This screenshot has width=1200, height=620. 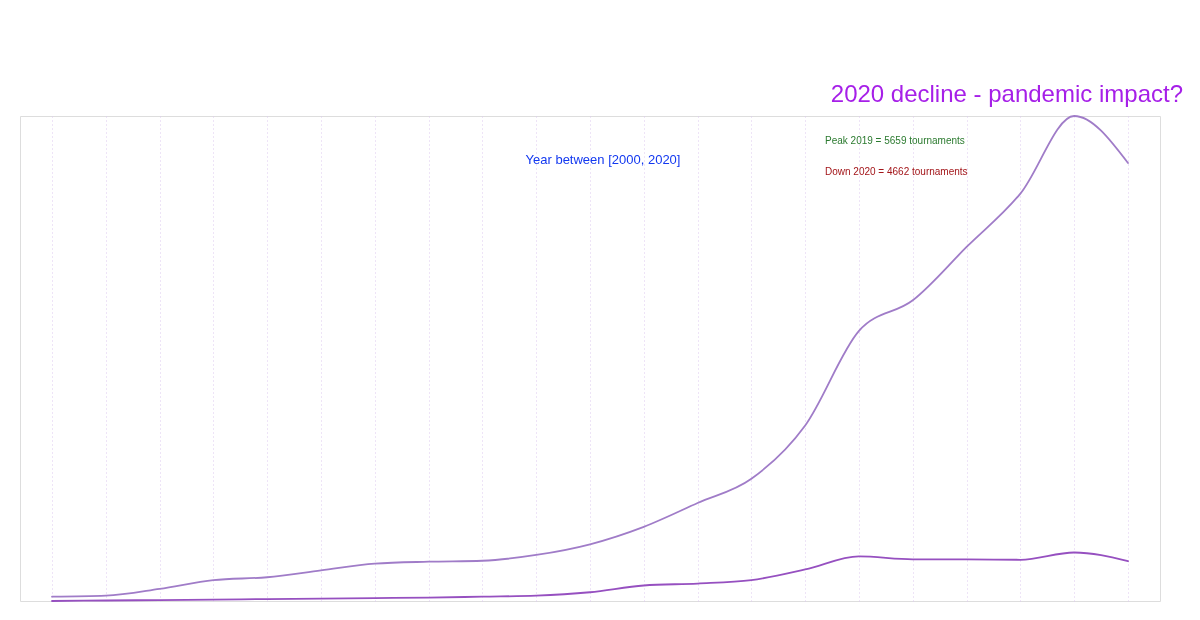 What do you see at coordinates (896, 171) in the screenshot?
I see `annotation: Down 2020 = 4662 tournaments` at bounding box center [896, 171].